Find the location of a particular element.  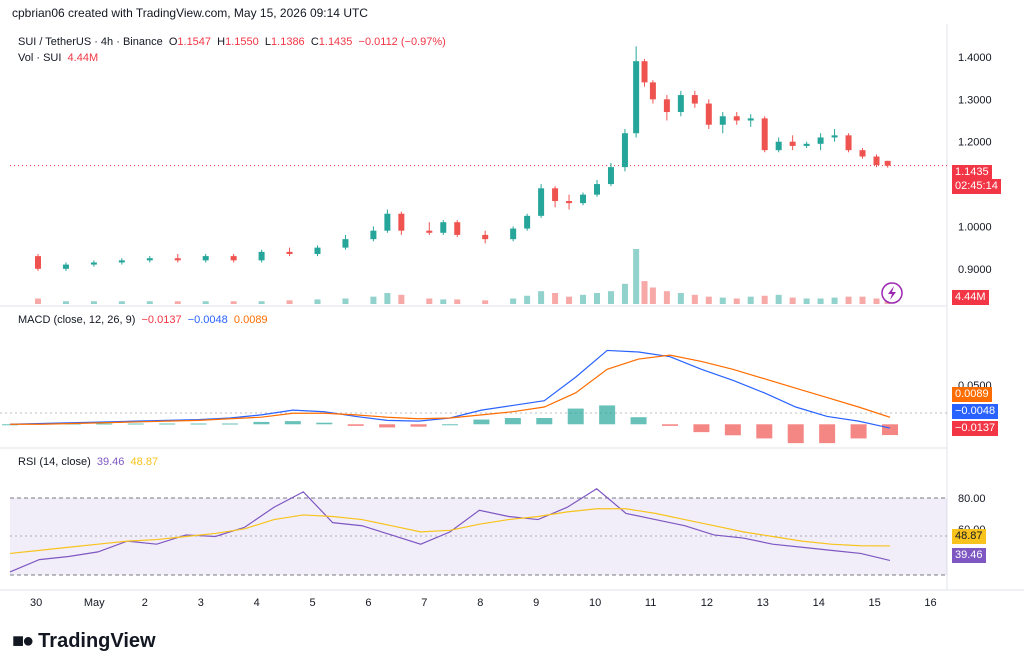

time-tick-label-4: 4 is located at coordinates (257, 603).